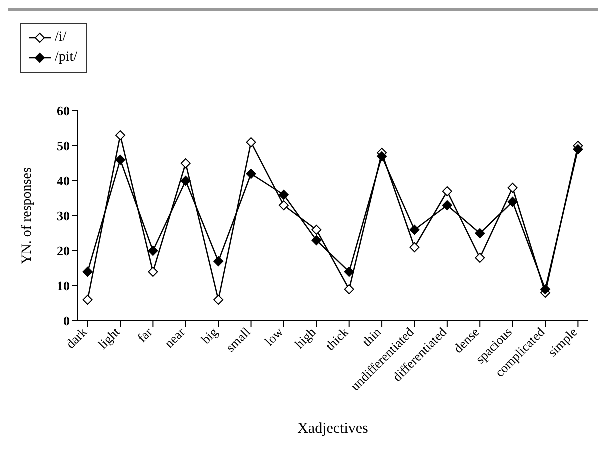 The height and width of the screenshot is (463, 606). Describe the element at coordinates (67, 321) in the screenshot. I see `y-tick-label: 0` at that location.